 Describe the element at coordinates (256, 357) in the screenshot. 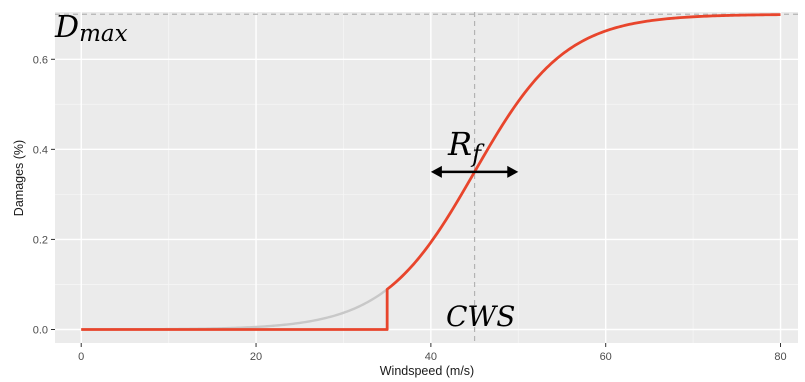

I see `x-tick-label: 20` at that location.